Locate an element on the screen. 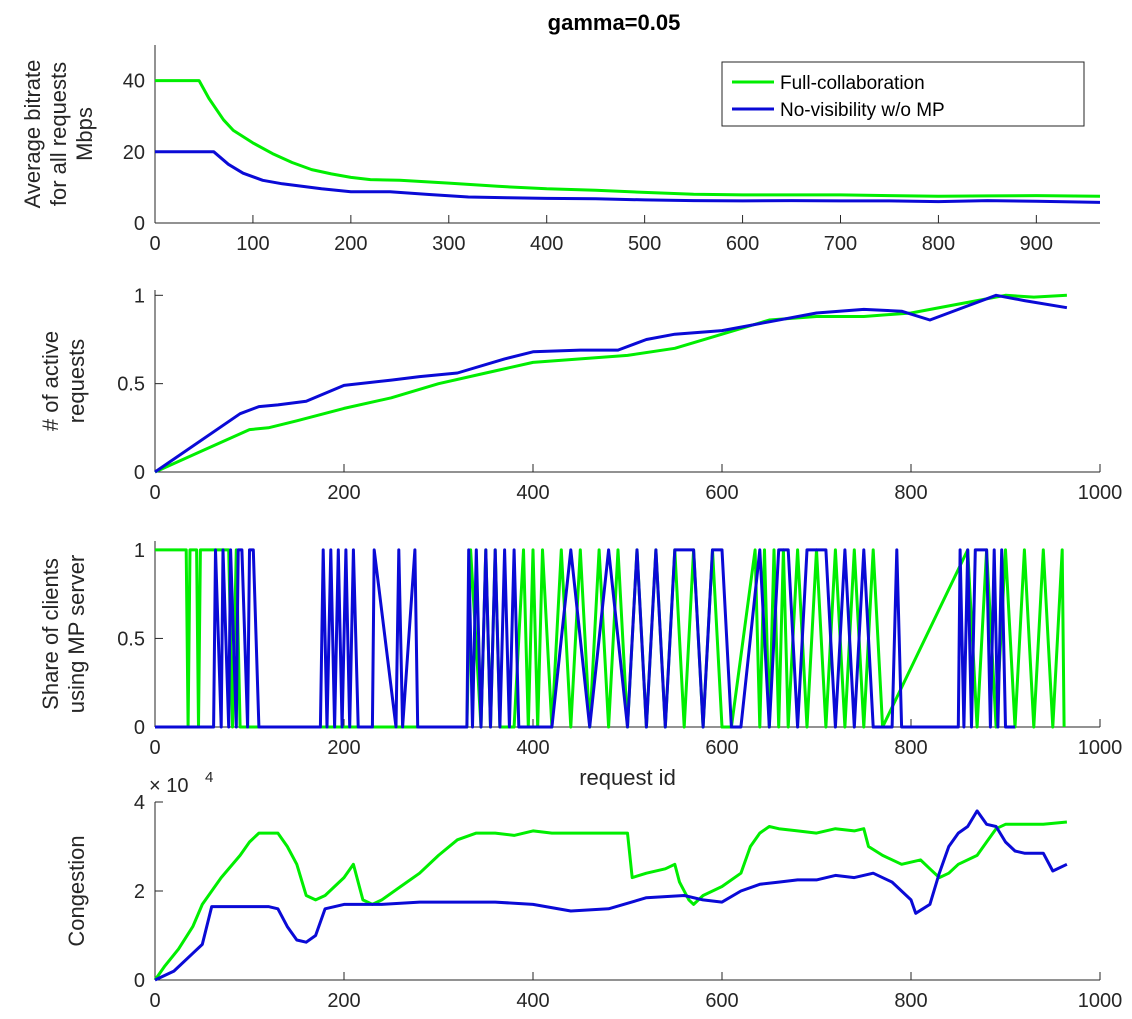 The width and height of the screenshot is (1132, 1019). x-axis-label: request id is located at coordinates (627, 777).